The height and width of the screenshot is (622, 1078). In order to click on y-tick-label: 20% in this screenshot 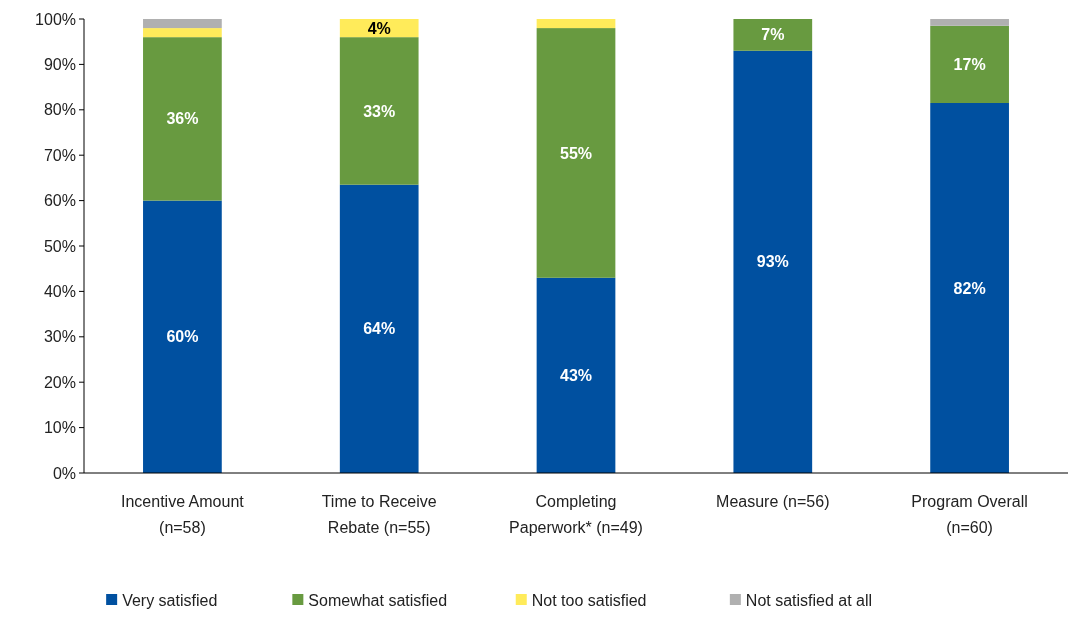, I will do `click(59, 382)`.